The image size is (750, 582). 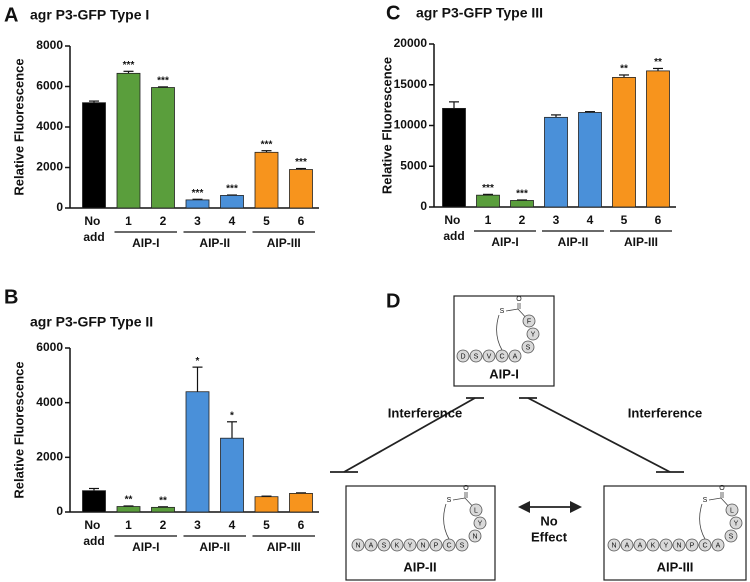 What do you see at coordinates (91, 322) in the screenshot?
I see `chart-title: agr P3-GFP Type II` at bounding box center [91, 322].